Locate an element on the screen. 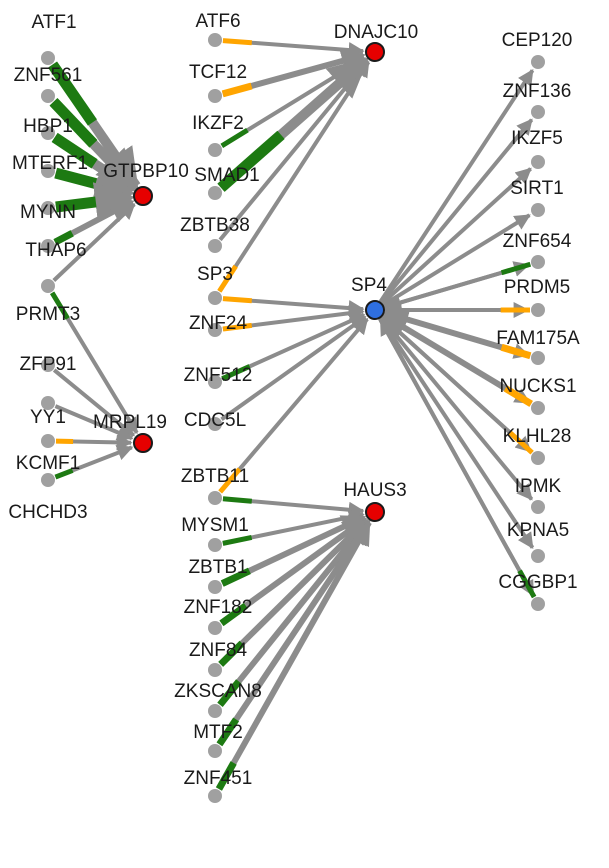 This screenshot has width=609, height=868. node-sirt1 is located at coordinates (538, 210).